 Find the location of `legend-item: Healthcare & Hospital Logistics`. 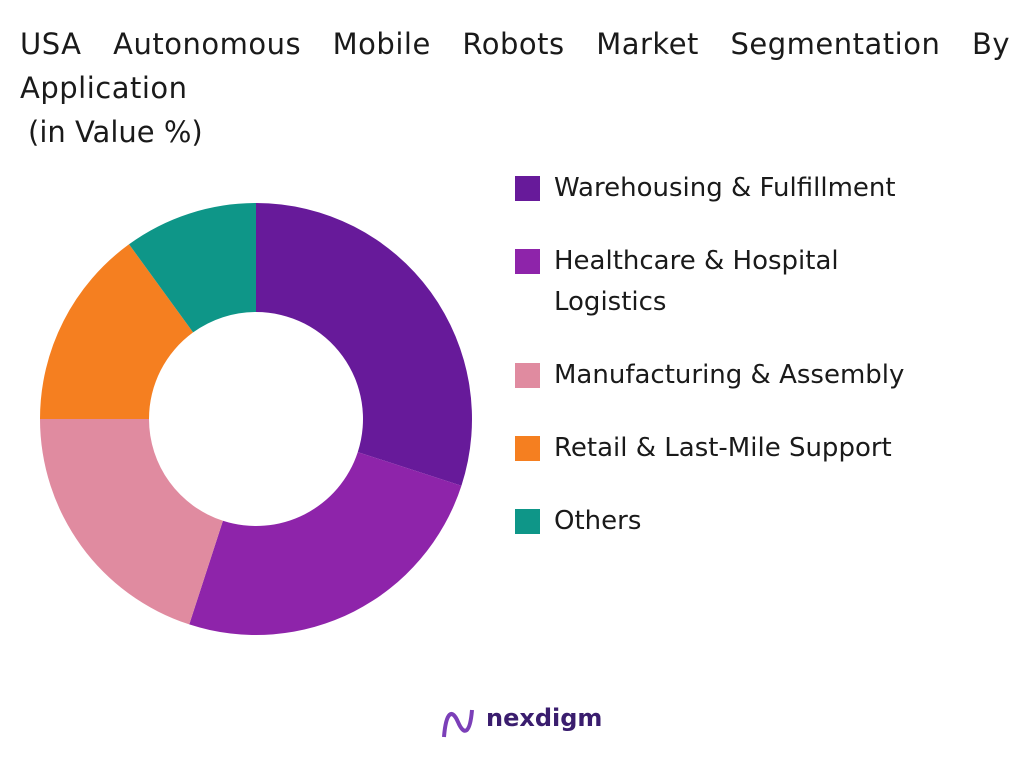

legend-item: Healthcare & Hospital Logistics is located at coordinates (755, 282).